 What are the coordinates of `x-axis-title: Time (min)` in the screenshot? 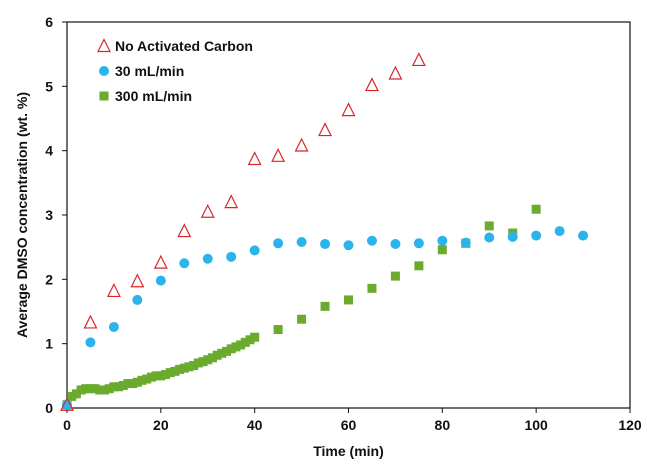 It's located at (348, 451).